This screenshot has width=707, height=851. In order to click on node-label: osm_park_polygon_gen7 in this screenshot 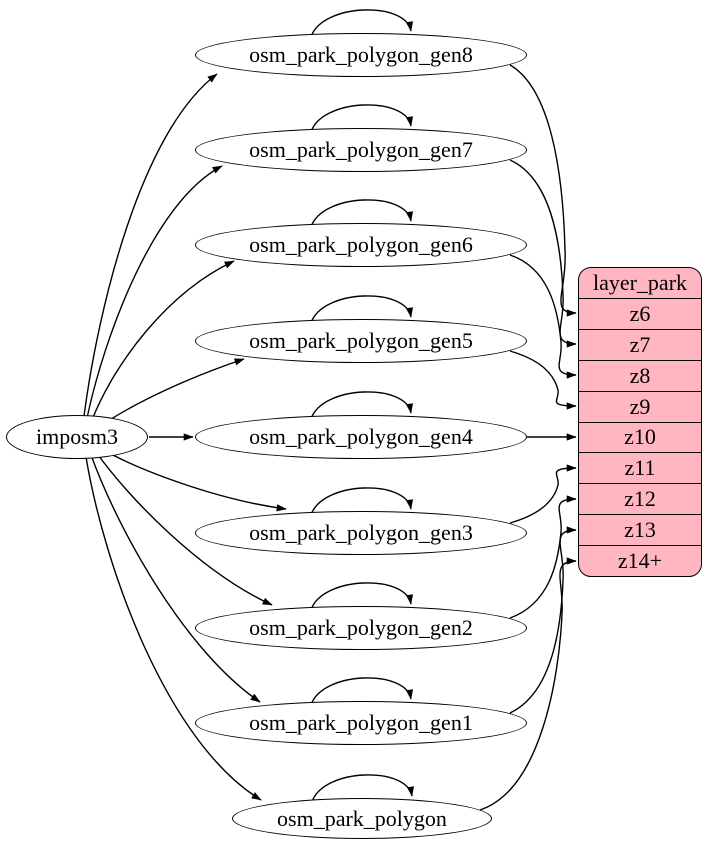, I will do `click(361, 149)`.